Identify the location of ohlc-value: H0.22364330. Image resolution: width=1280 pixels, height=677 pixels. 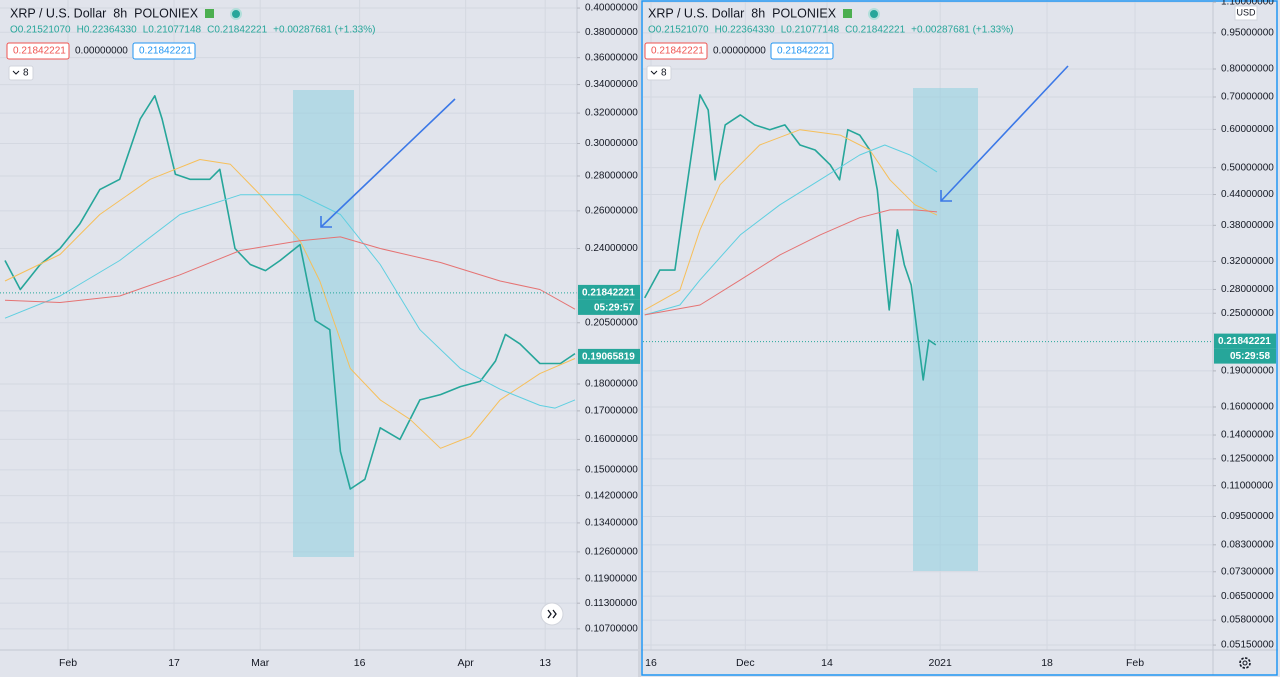
(745, 30).